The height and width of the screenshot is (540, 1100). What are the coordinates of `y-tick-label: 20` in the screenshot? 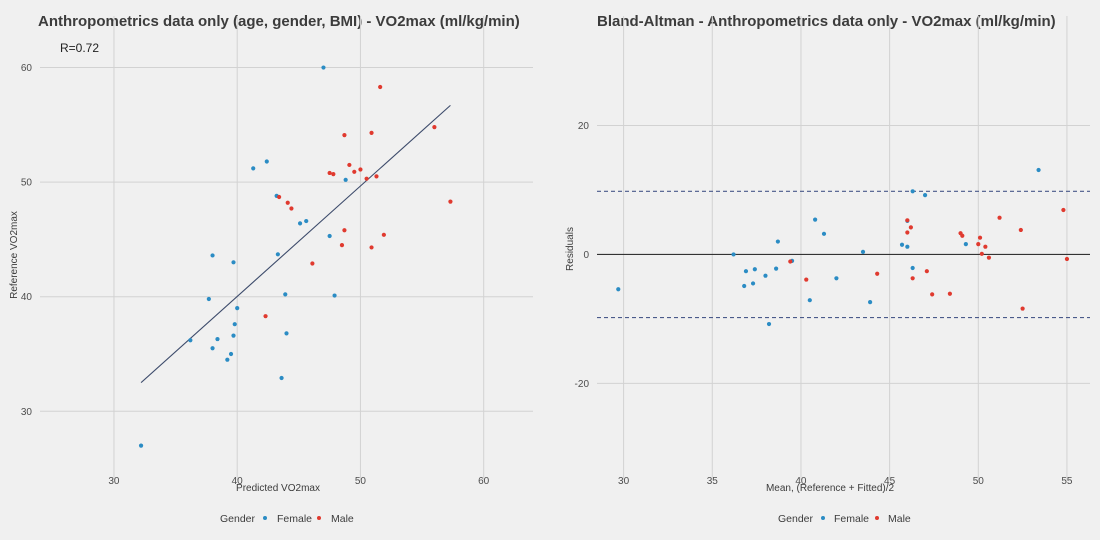 It's located at (584, 126).